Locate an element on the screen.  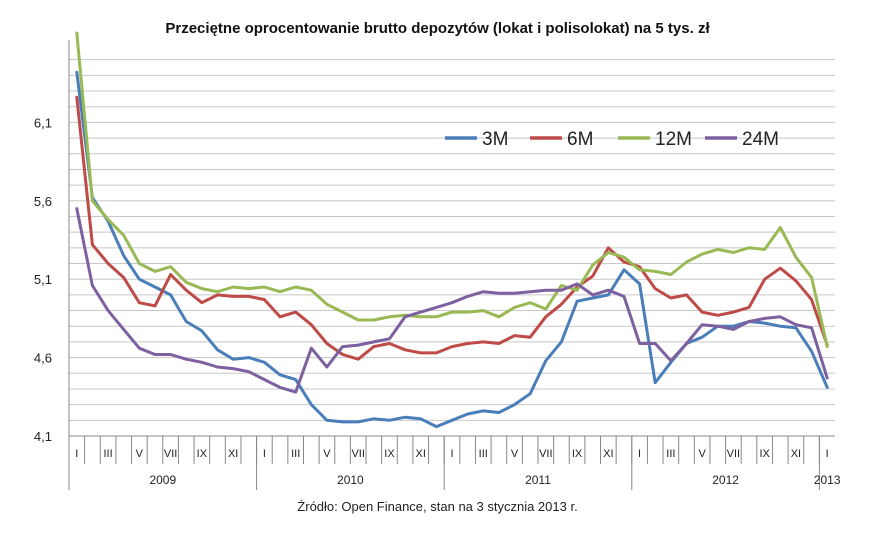
year-label: 2012 is located at coordinates (725, 480).